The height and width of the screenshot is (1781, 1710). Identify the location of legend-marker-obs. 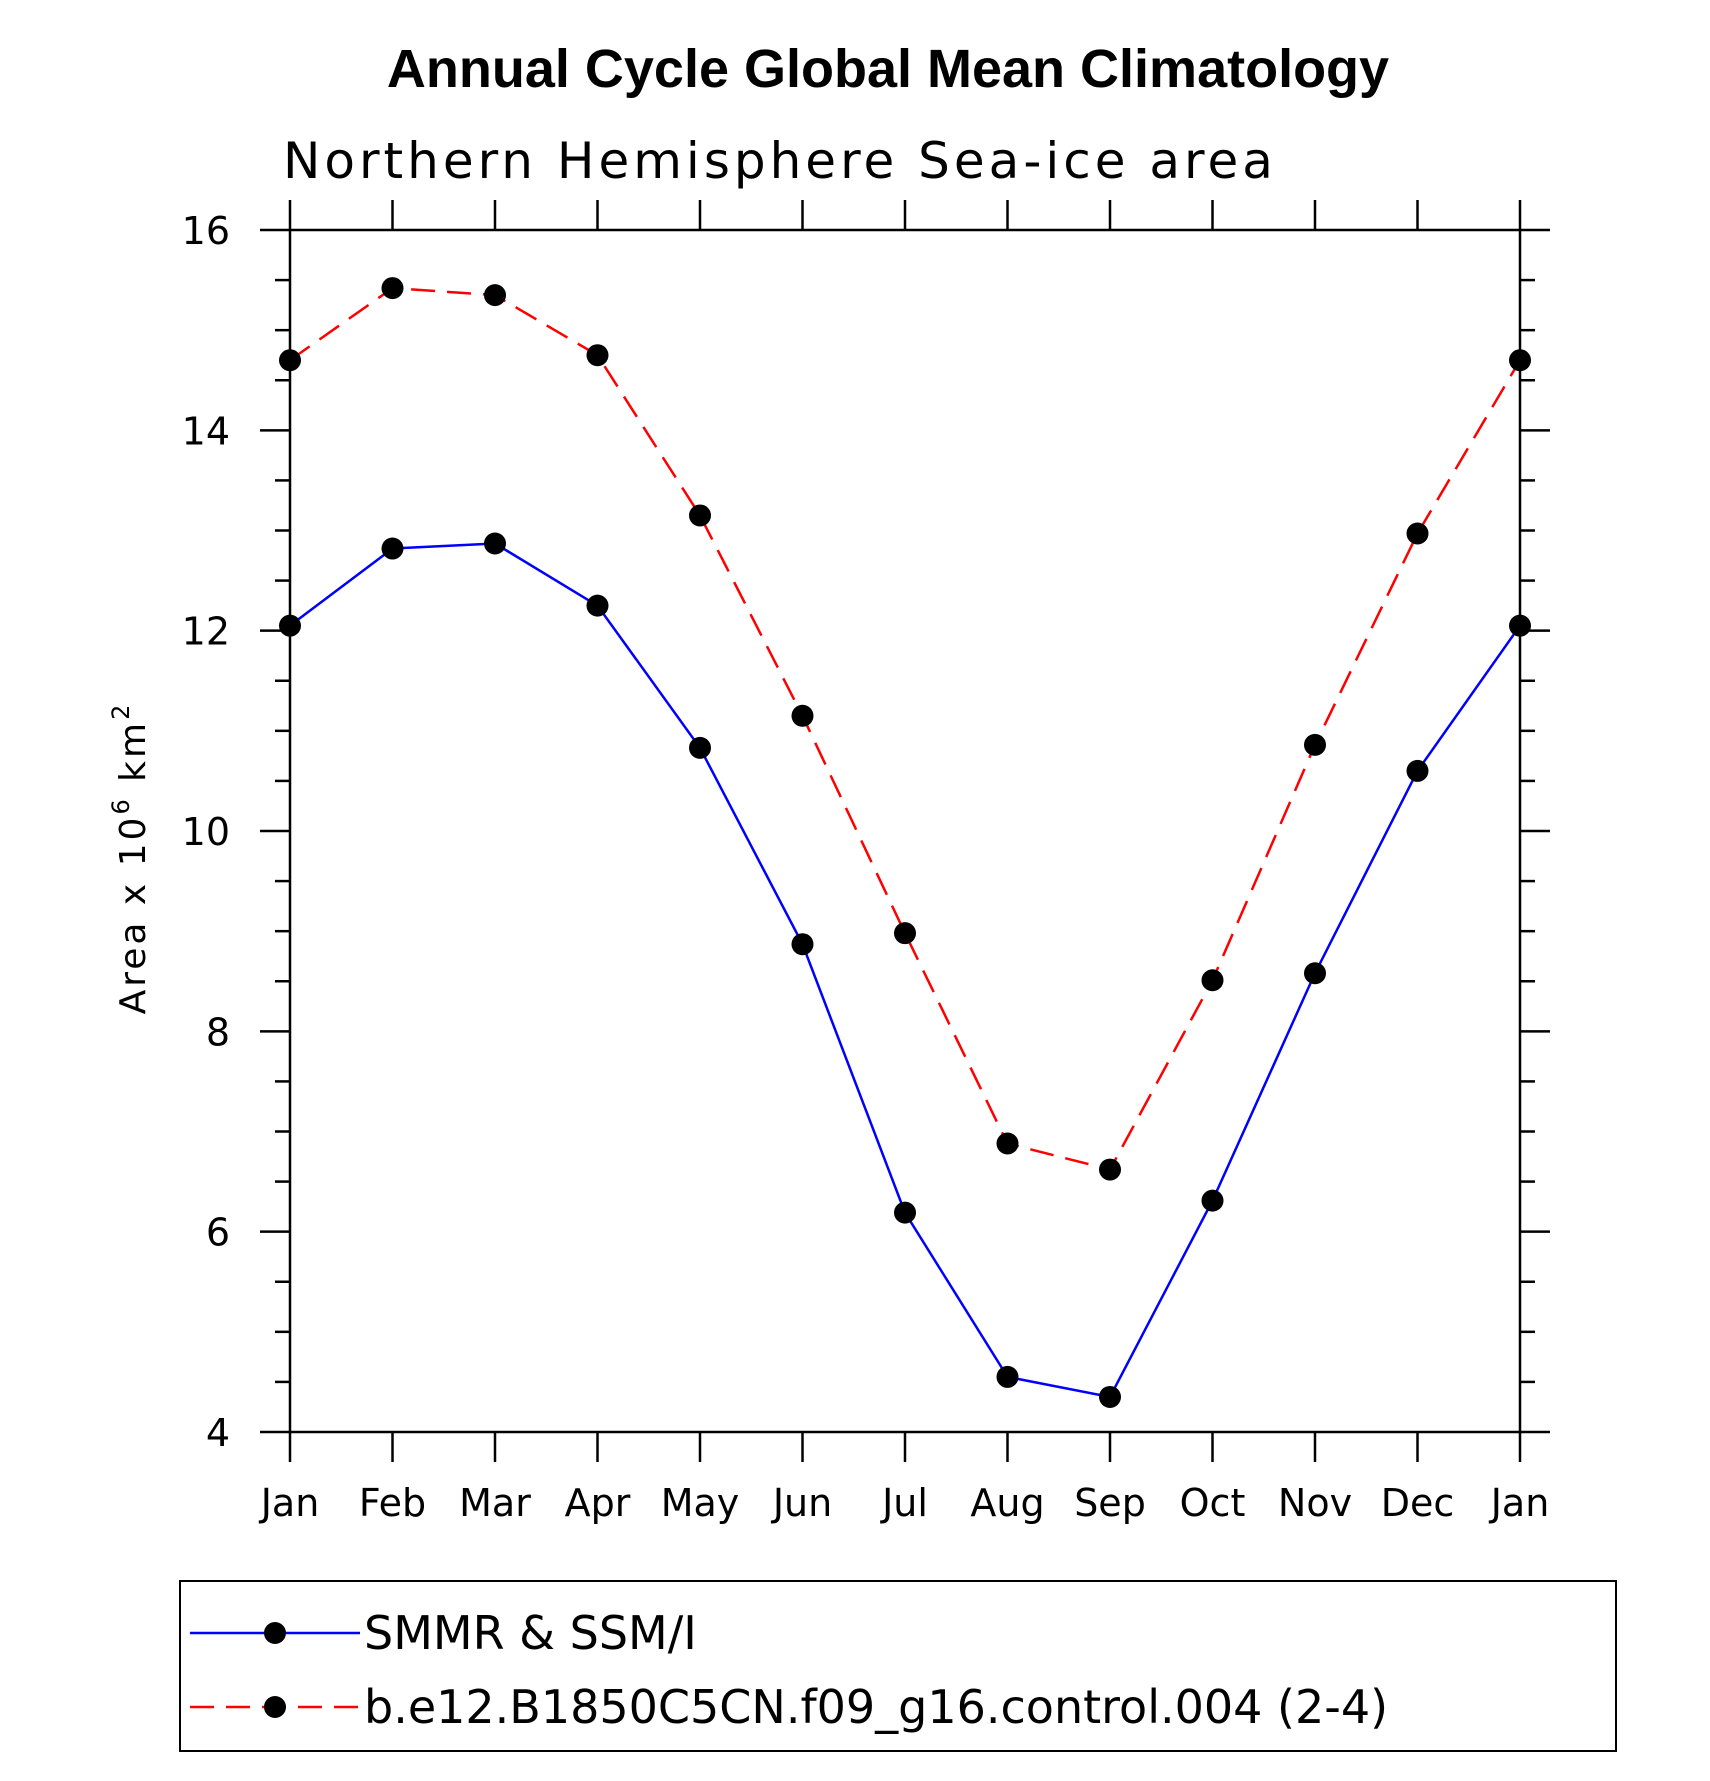
(275, 1633).